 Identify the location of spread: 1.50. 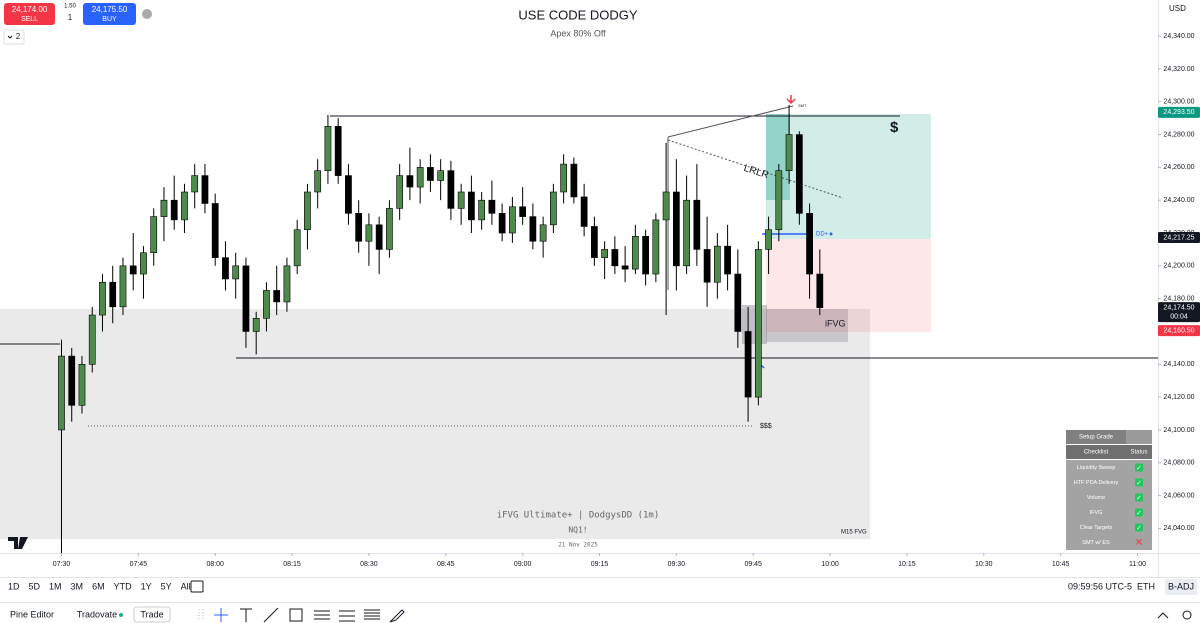
(70, 7).